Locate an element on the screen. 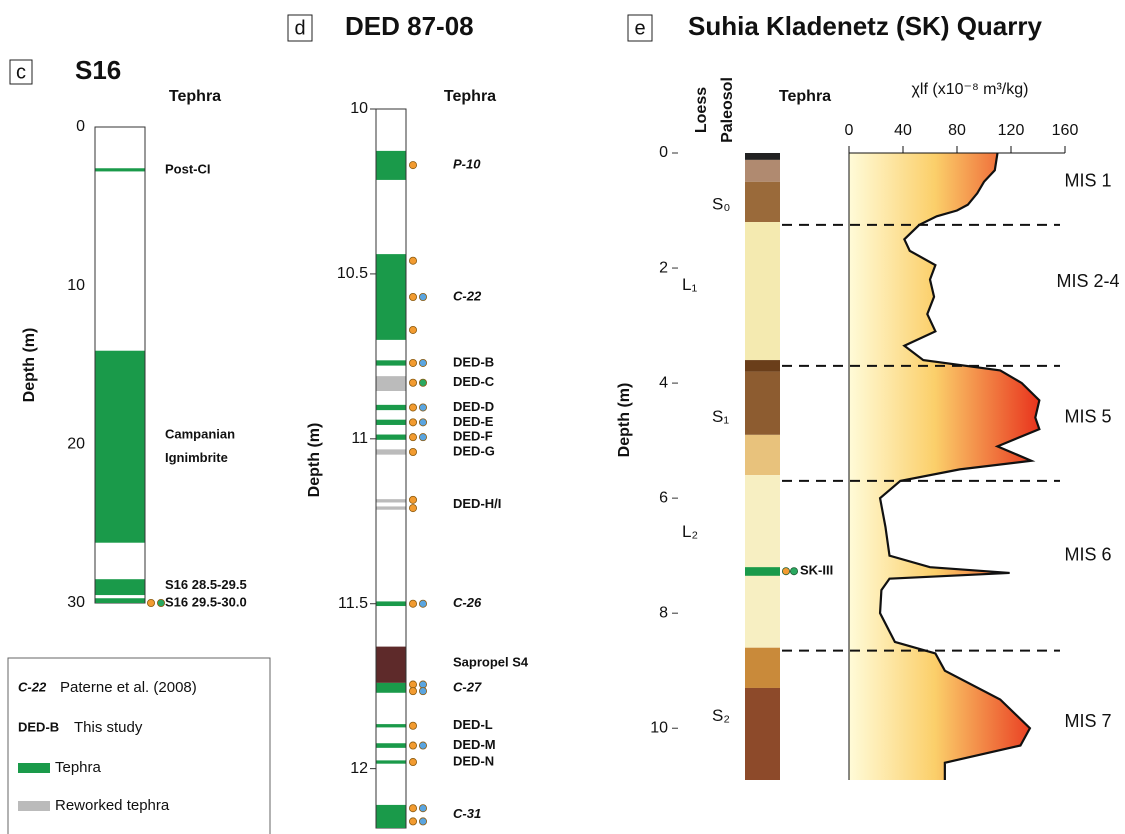 The image size is (1125, 834). x-tick-label: 80 is located at coordinates (957, 130).